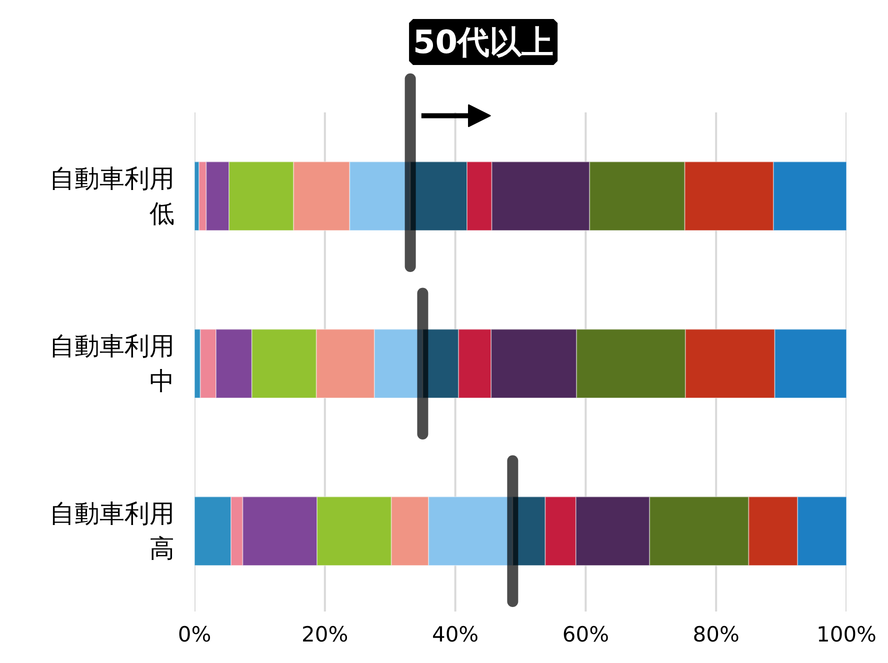  I want to click on x-tick-label: 80%, so click(716, 634).